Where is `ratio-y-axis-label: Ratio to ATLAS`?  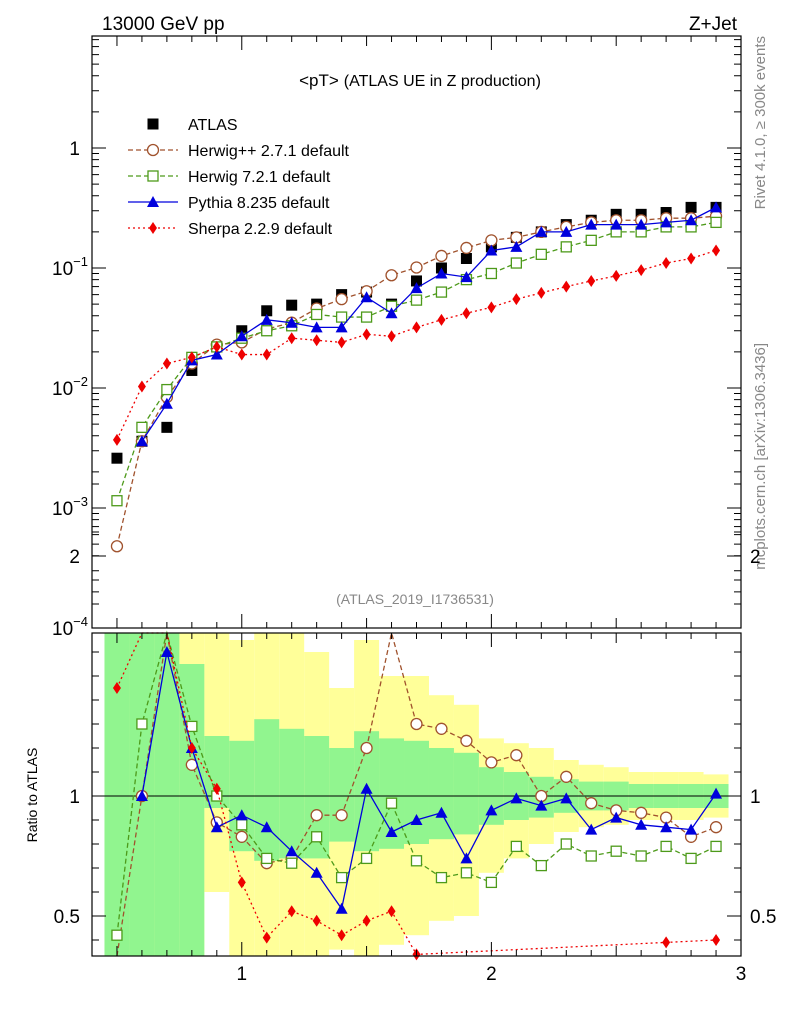 ratio-y-axis-label: Ratio to ATLAS is located at coordinates (32, 795).